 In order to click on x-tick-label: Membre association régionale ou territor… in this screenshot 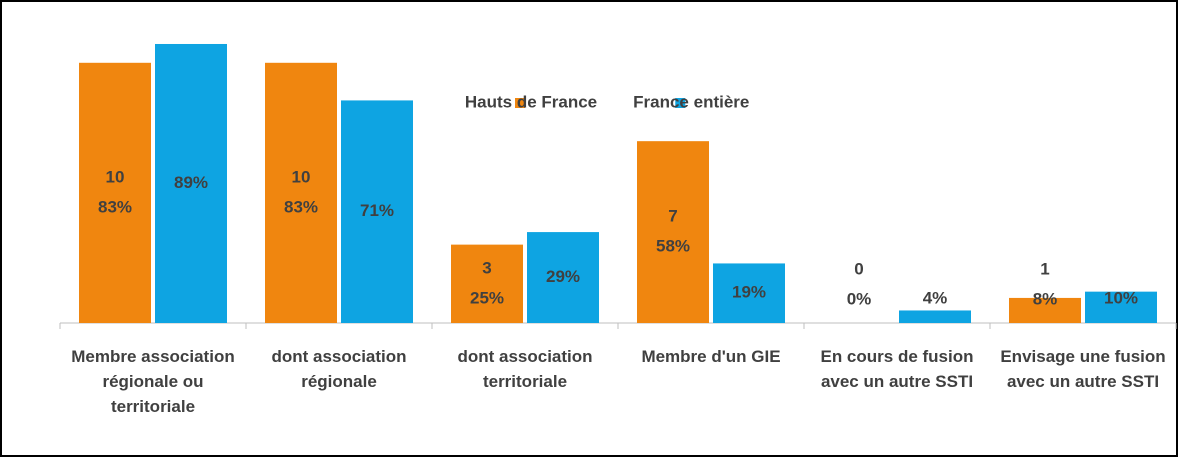, I will do `click(153, 381)`.